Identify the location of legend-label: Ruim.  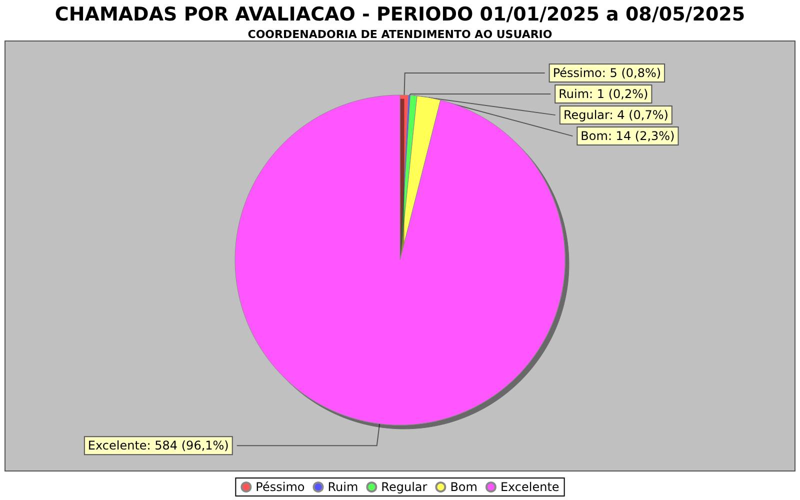
(343, 487).